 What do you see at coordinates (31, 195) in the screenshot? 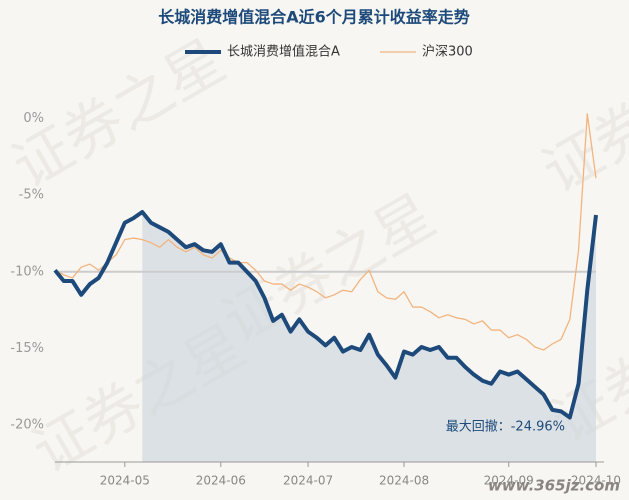
I see `y-tick-label: -5%` at bounding box center [31, 195].